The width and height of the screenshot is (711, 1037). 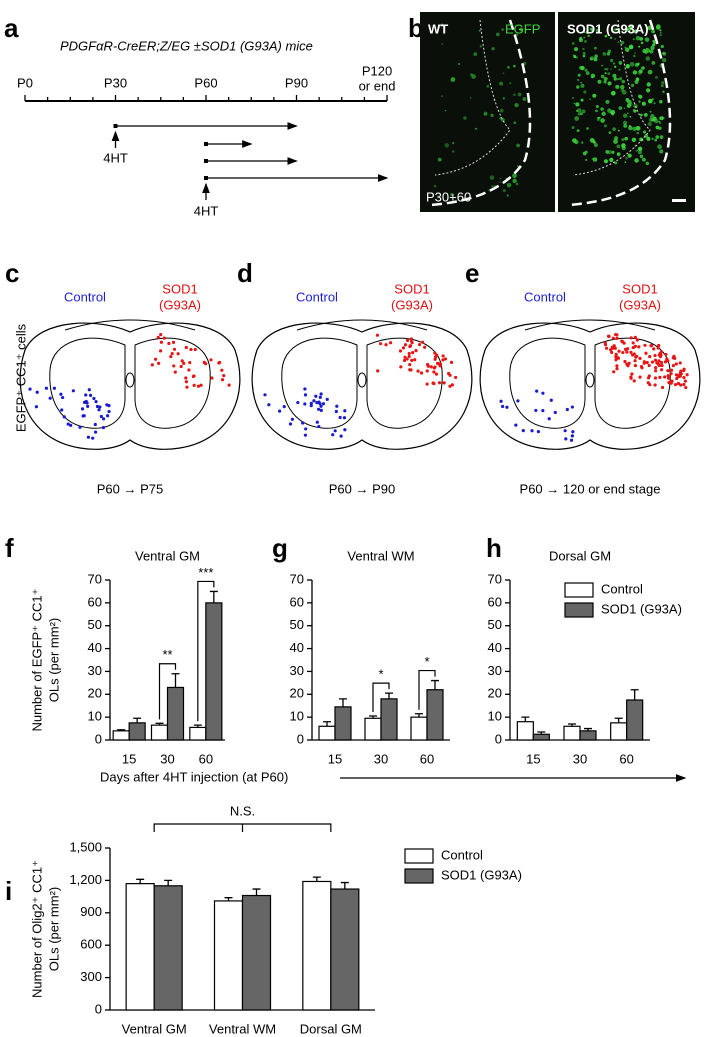 I want to click on caption: P60 → 120 or end stage, so click(x=590, y=488).